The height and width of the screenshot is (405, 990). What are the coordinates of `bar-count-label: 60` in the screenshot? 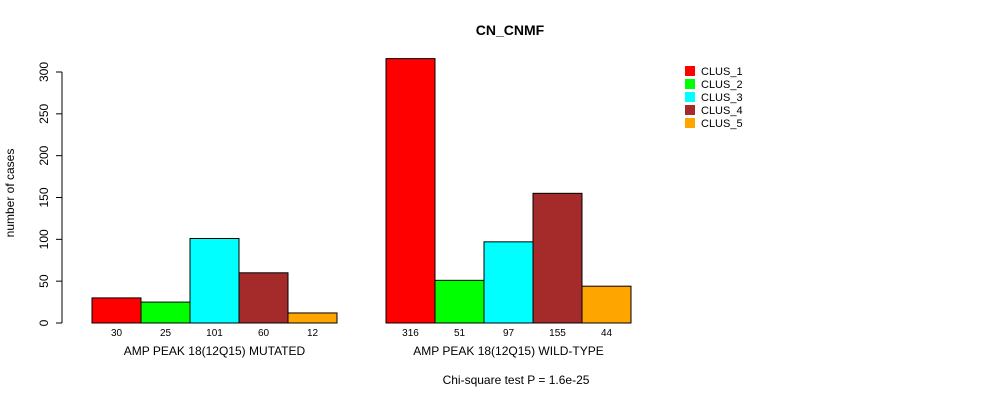 It's located at (264, 333).